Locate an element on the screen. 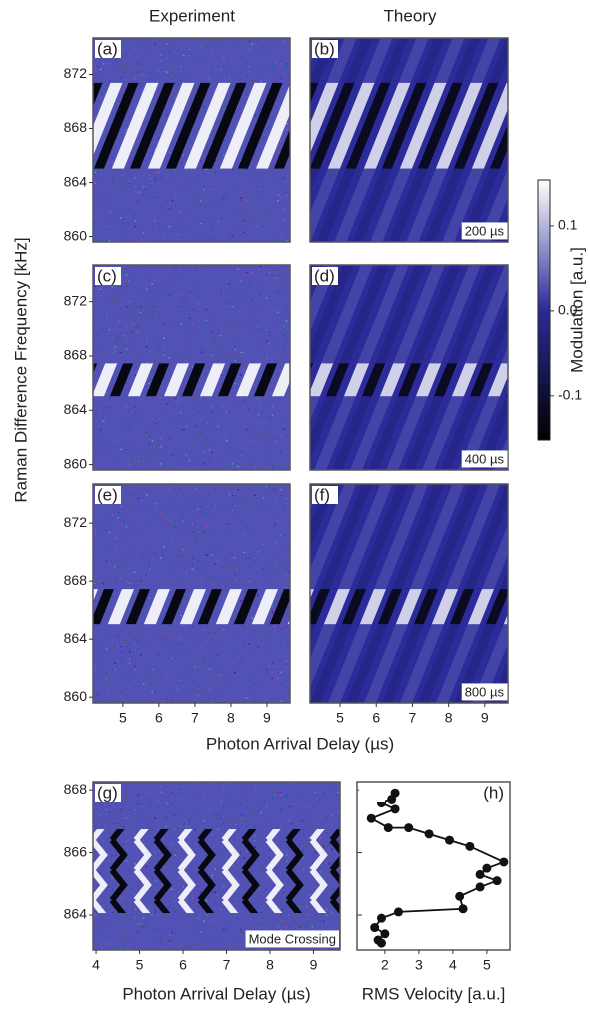 Image resolution: width=590 pixels, height=1013 pixels. panel-label: (f) is located at coordinates (322, 494).